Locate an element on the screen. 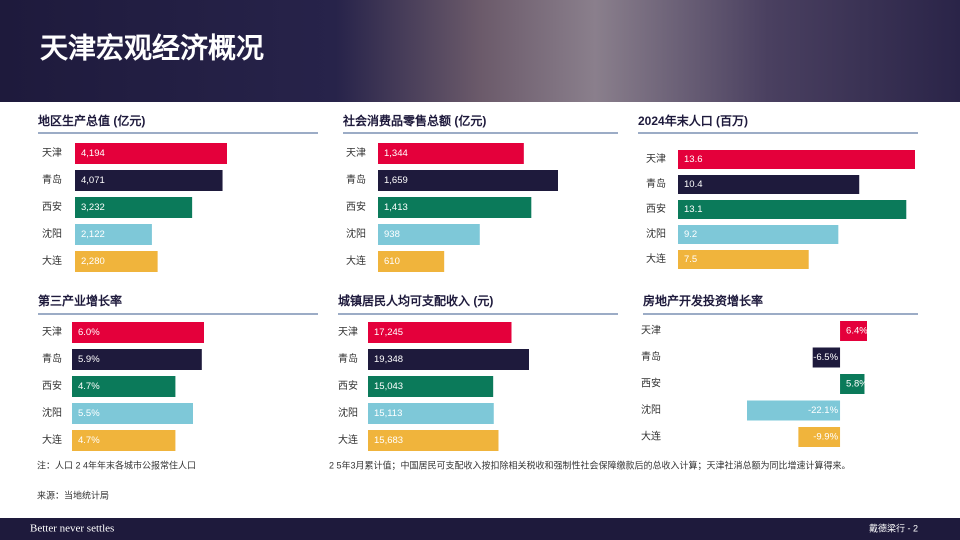  footer-tagline: Better never settles is located at coordinates (72, 529).